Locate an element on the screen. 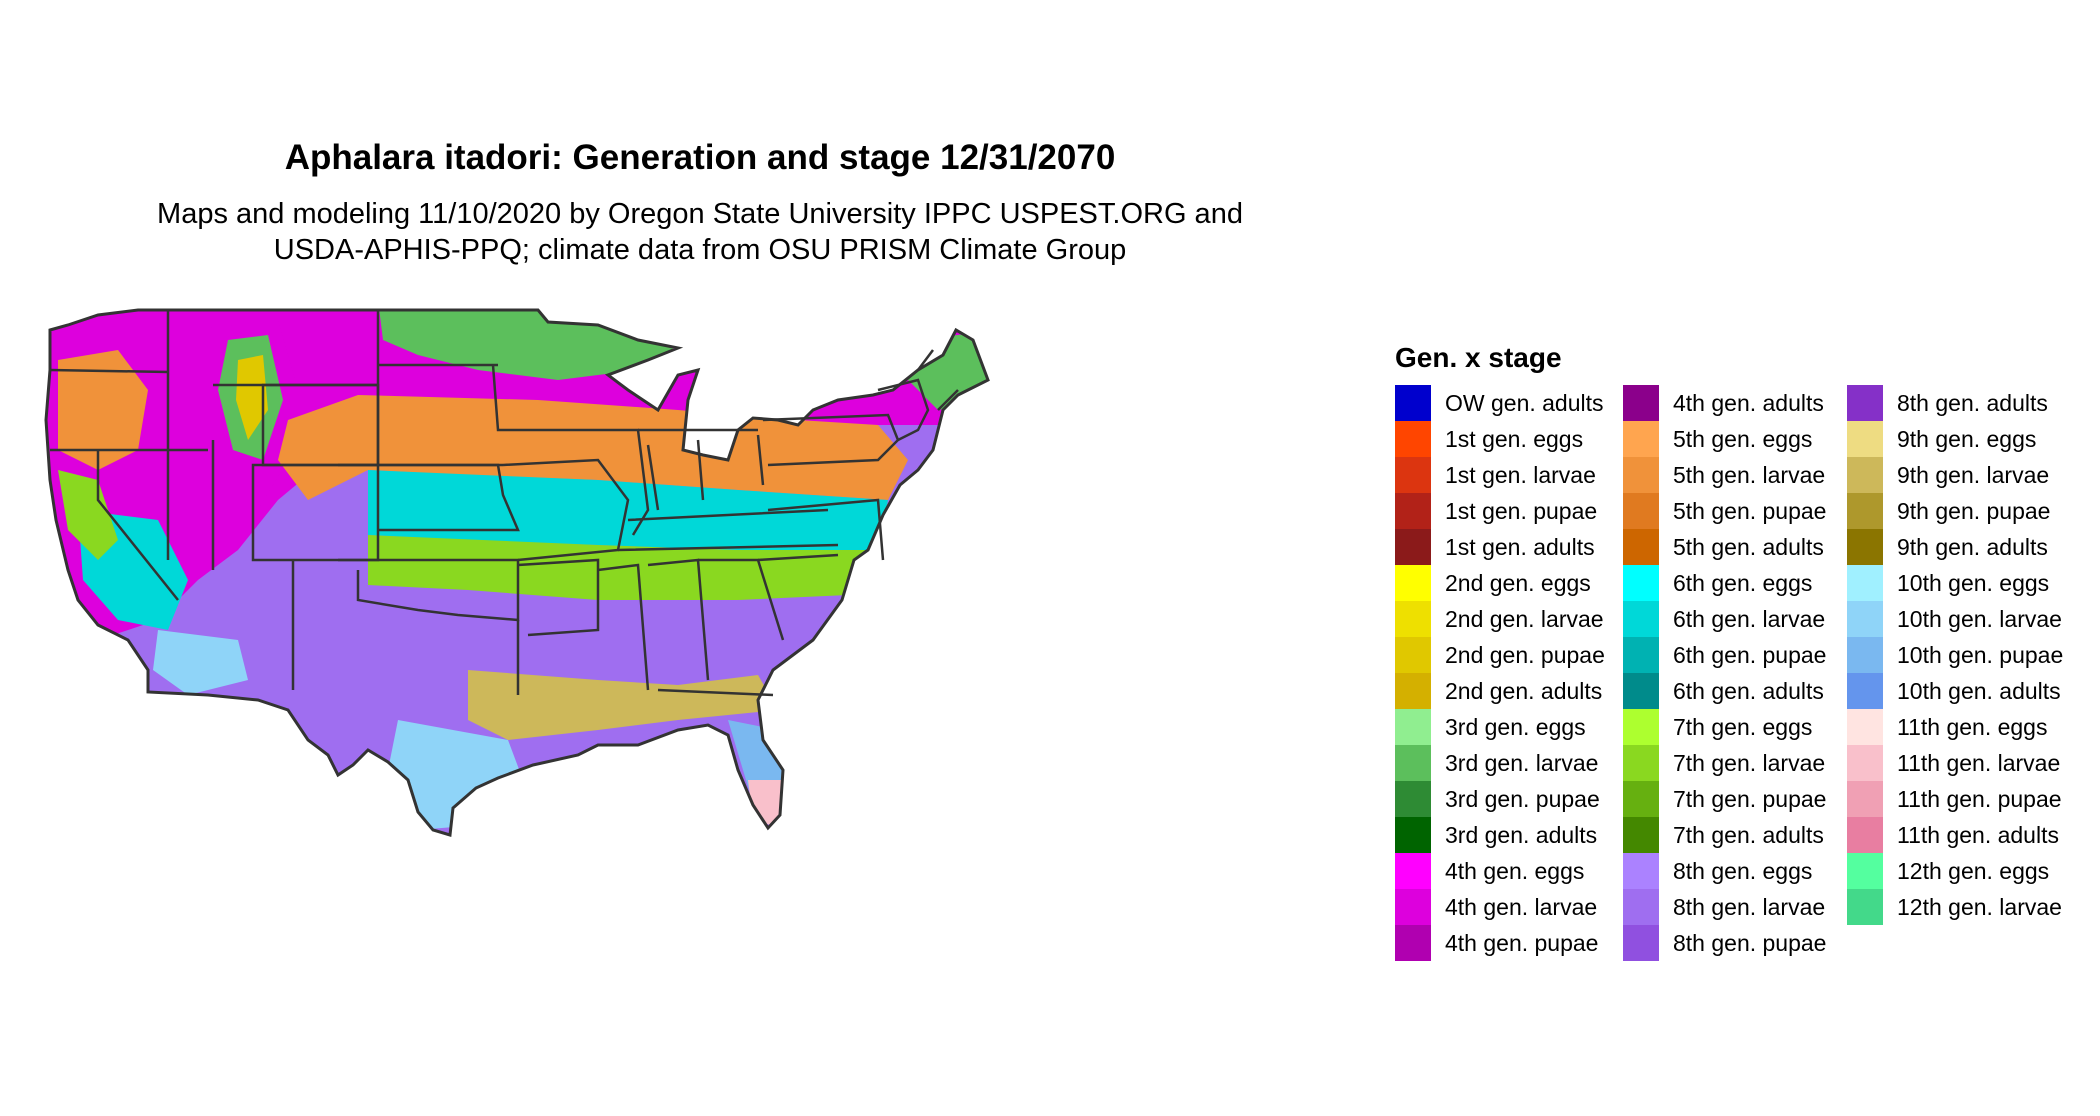 The image size is (2100, 1116). legend-label: 11th gen. adults is located at coordinates (1978, 834).